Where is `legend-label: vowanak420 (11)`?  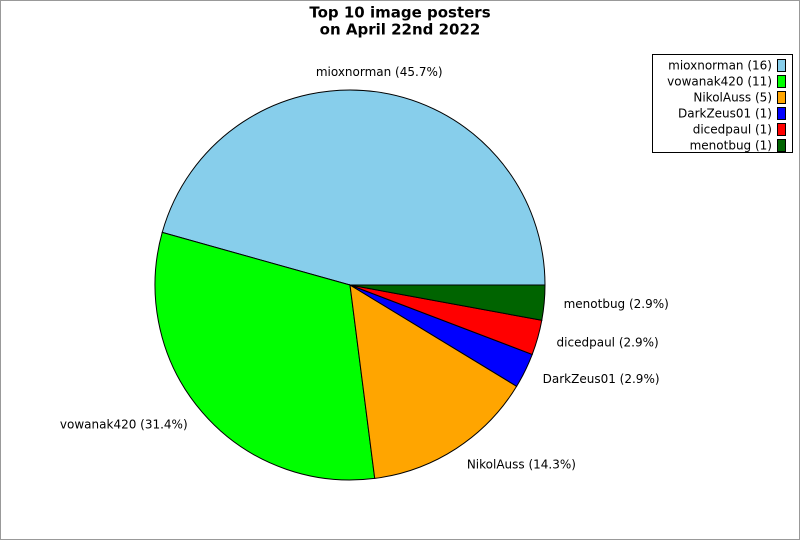
legend-label: vowanak420 (11) is located at coordinates (719, 82).